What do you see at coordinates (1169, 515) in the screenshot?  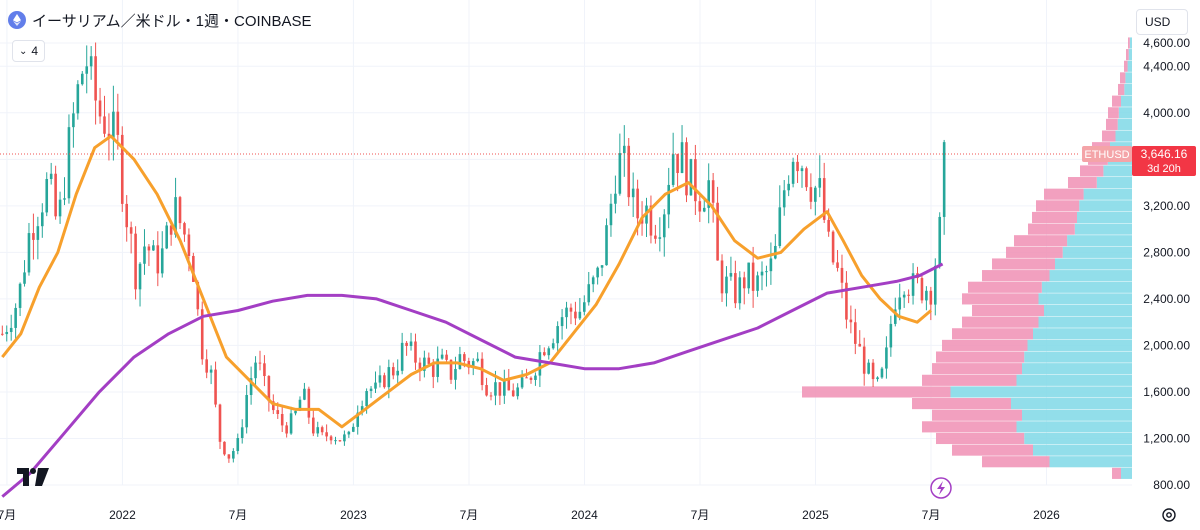 I see `gear-icon` at bounding box center [1169, 515].